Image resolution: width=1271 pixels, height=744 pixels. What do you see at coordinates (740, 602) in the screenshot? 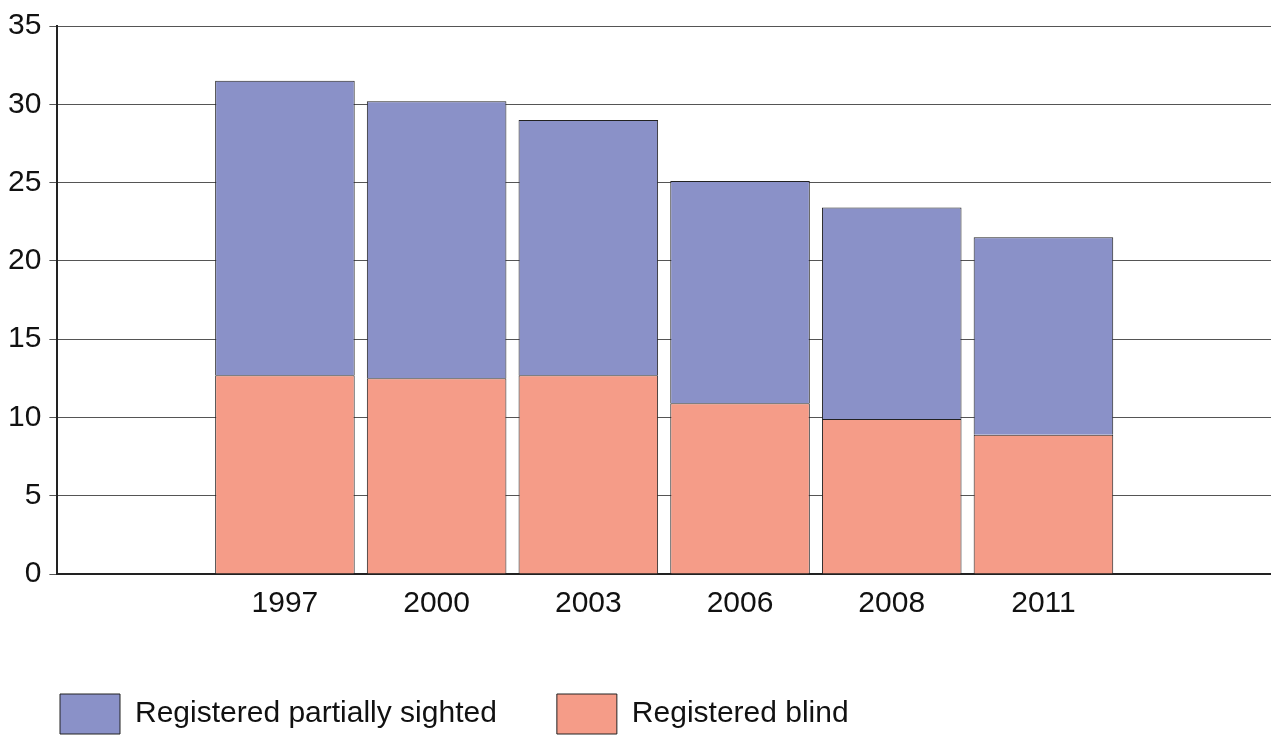
I see `x-tick-label: 2006` at bounding box center [740, 602].